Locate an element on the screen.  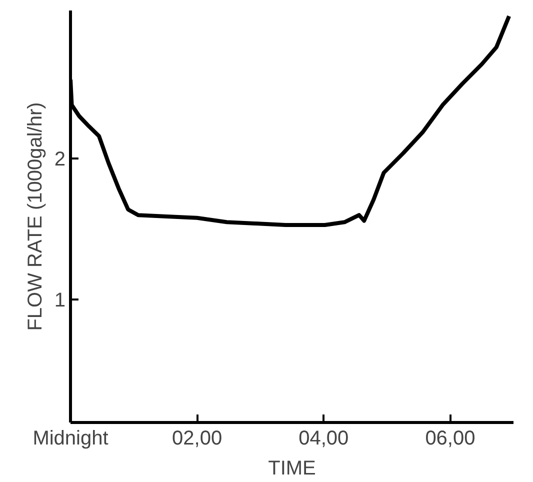
x-tick-label: 06,00 is located at coordinates (450, 439).